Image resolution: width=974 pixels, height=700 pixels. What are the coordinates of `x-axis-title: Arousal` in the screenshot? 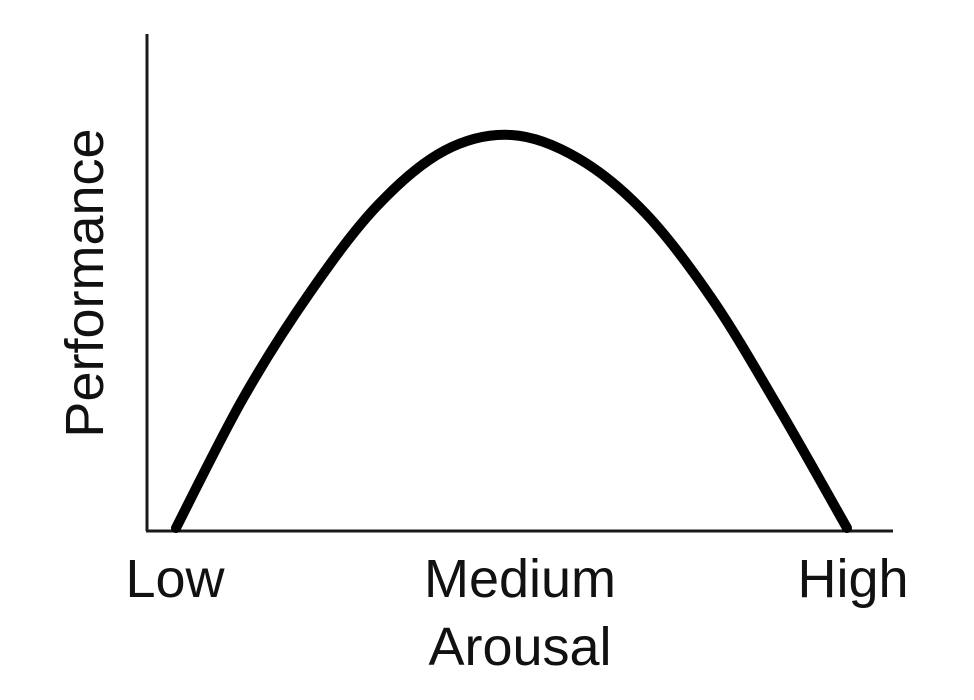 It's located at (519, 647).